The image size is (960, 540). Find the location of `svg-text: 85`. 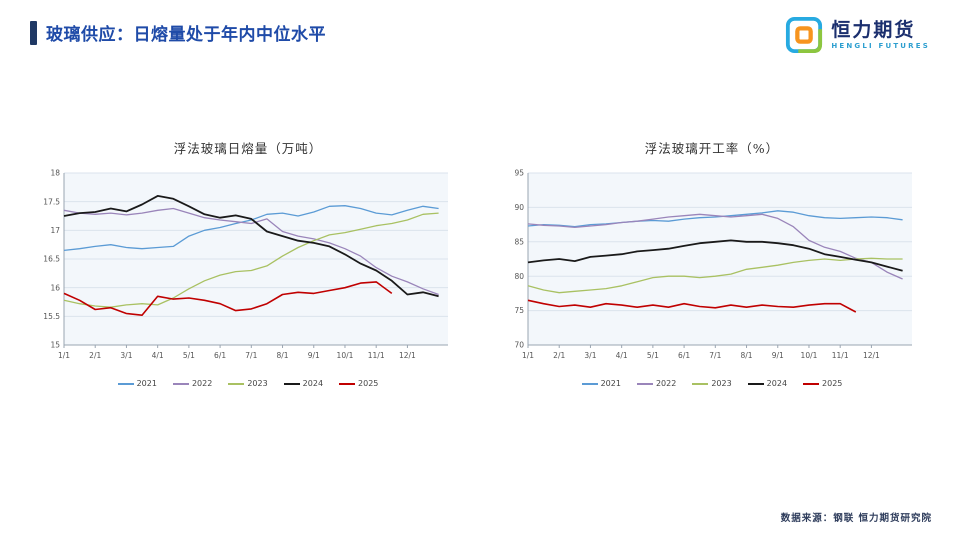

svg-text: 85 is located at coordinates (519, 241).